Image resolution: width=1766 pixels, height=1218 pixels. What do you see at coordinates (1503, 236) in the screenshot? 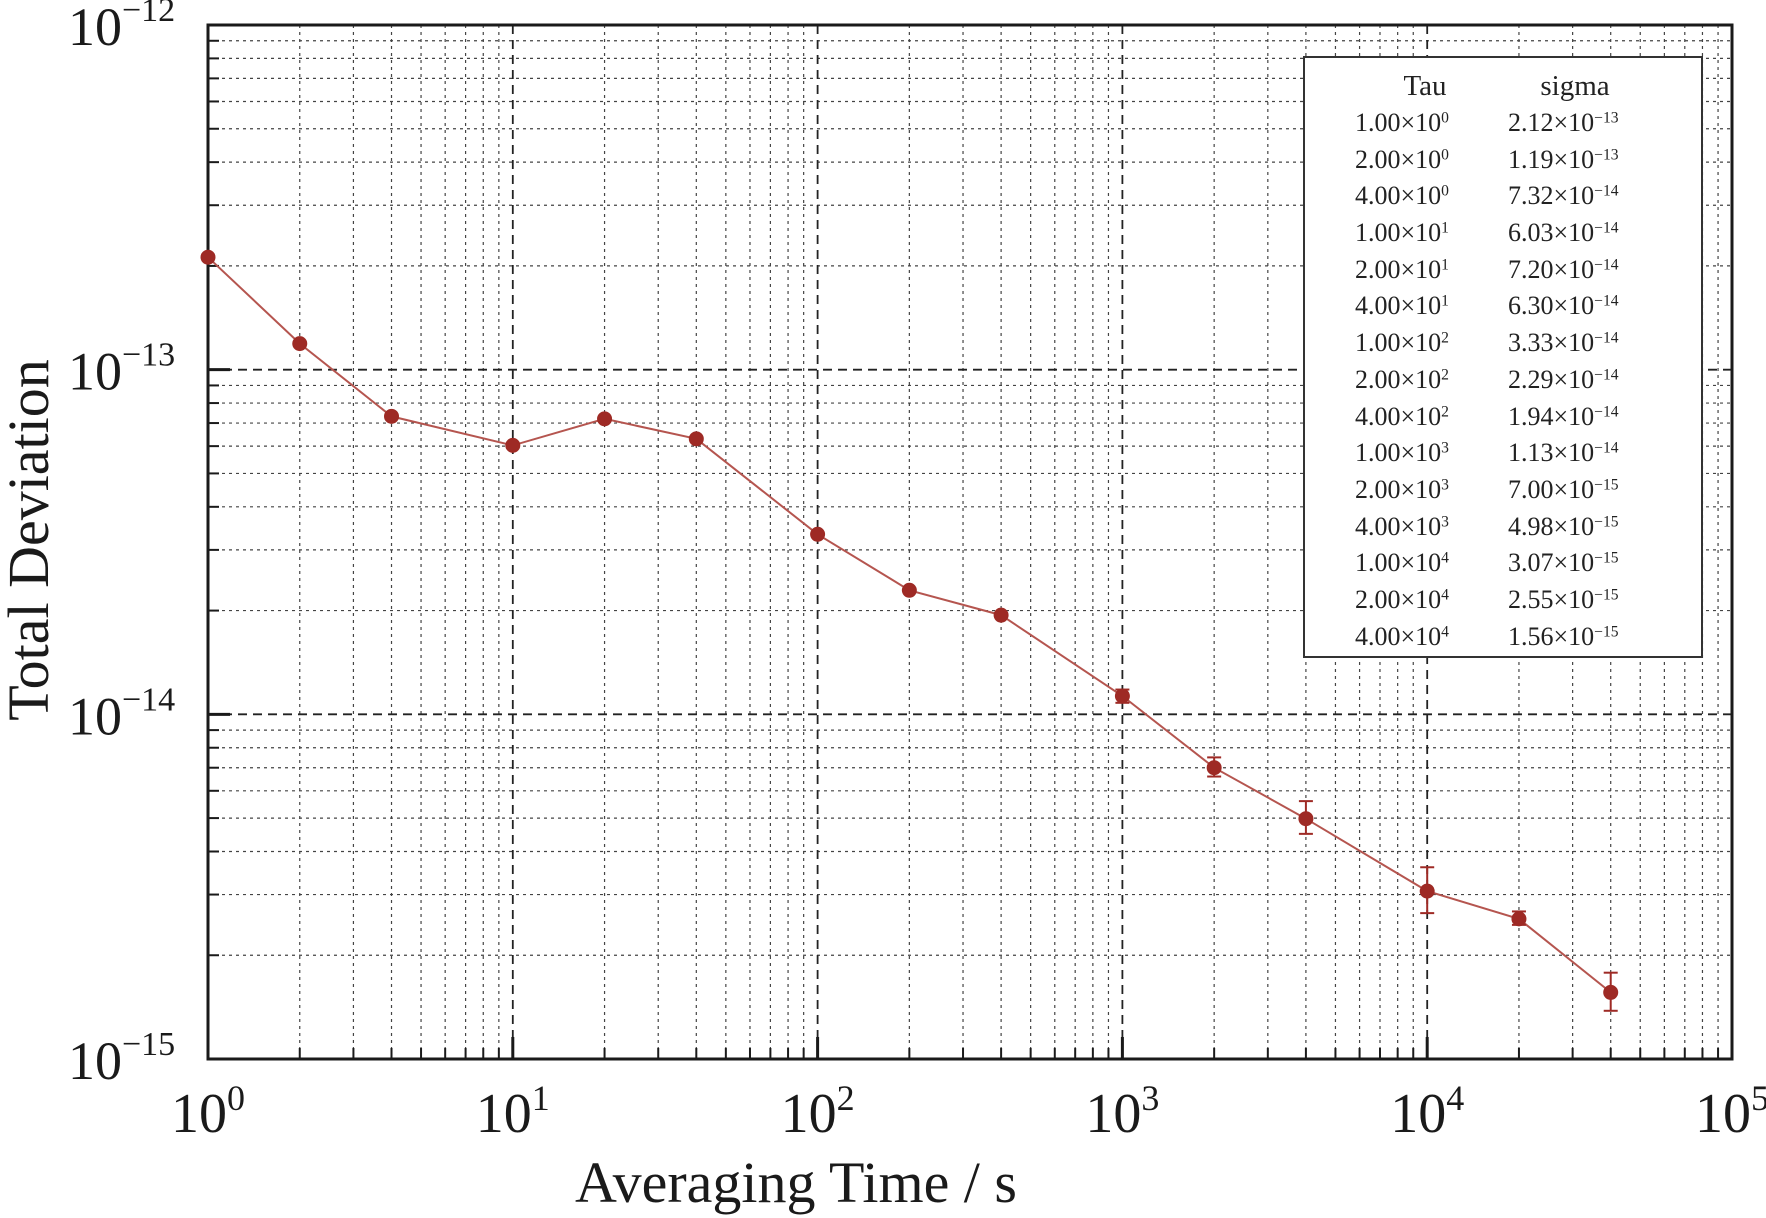
I see `legend-row: 1.00×10¹ 6.03×10⁻¹⁴` at bounding box center [1503, 236].